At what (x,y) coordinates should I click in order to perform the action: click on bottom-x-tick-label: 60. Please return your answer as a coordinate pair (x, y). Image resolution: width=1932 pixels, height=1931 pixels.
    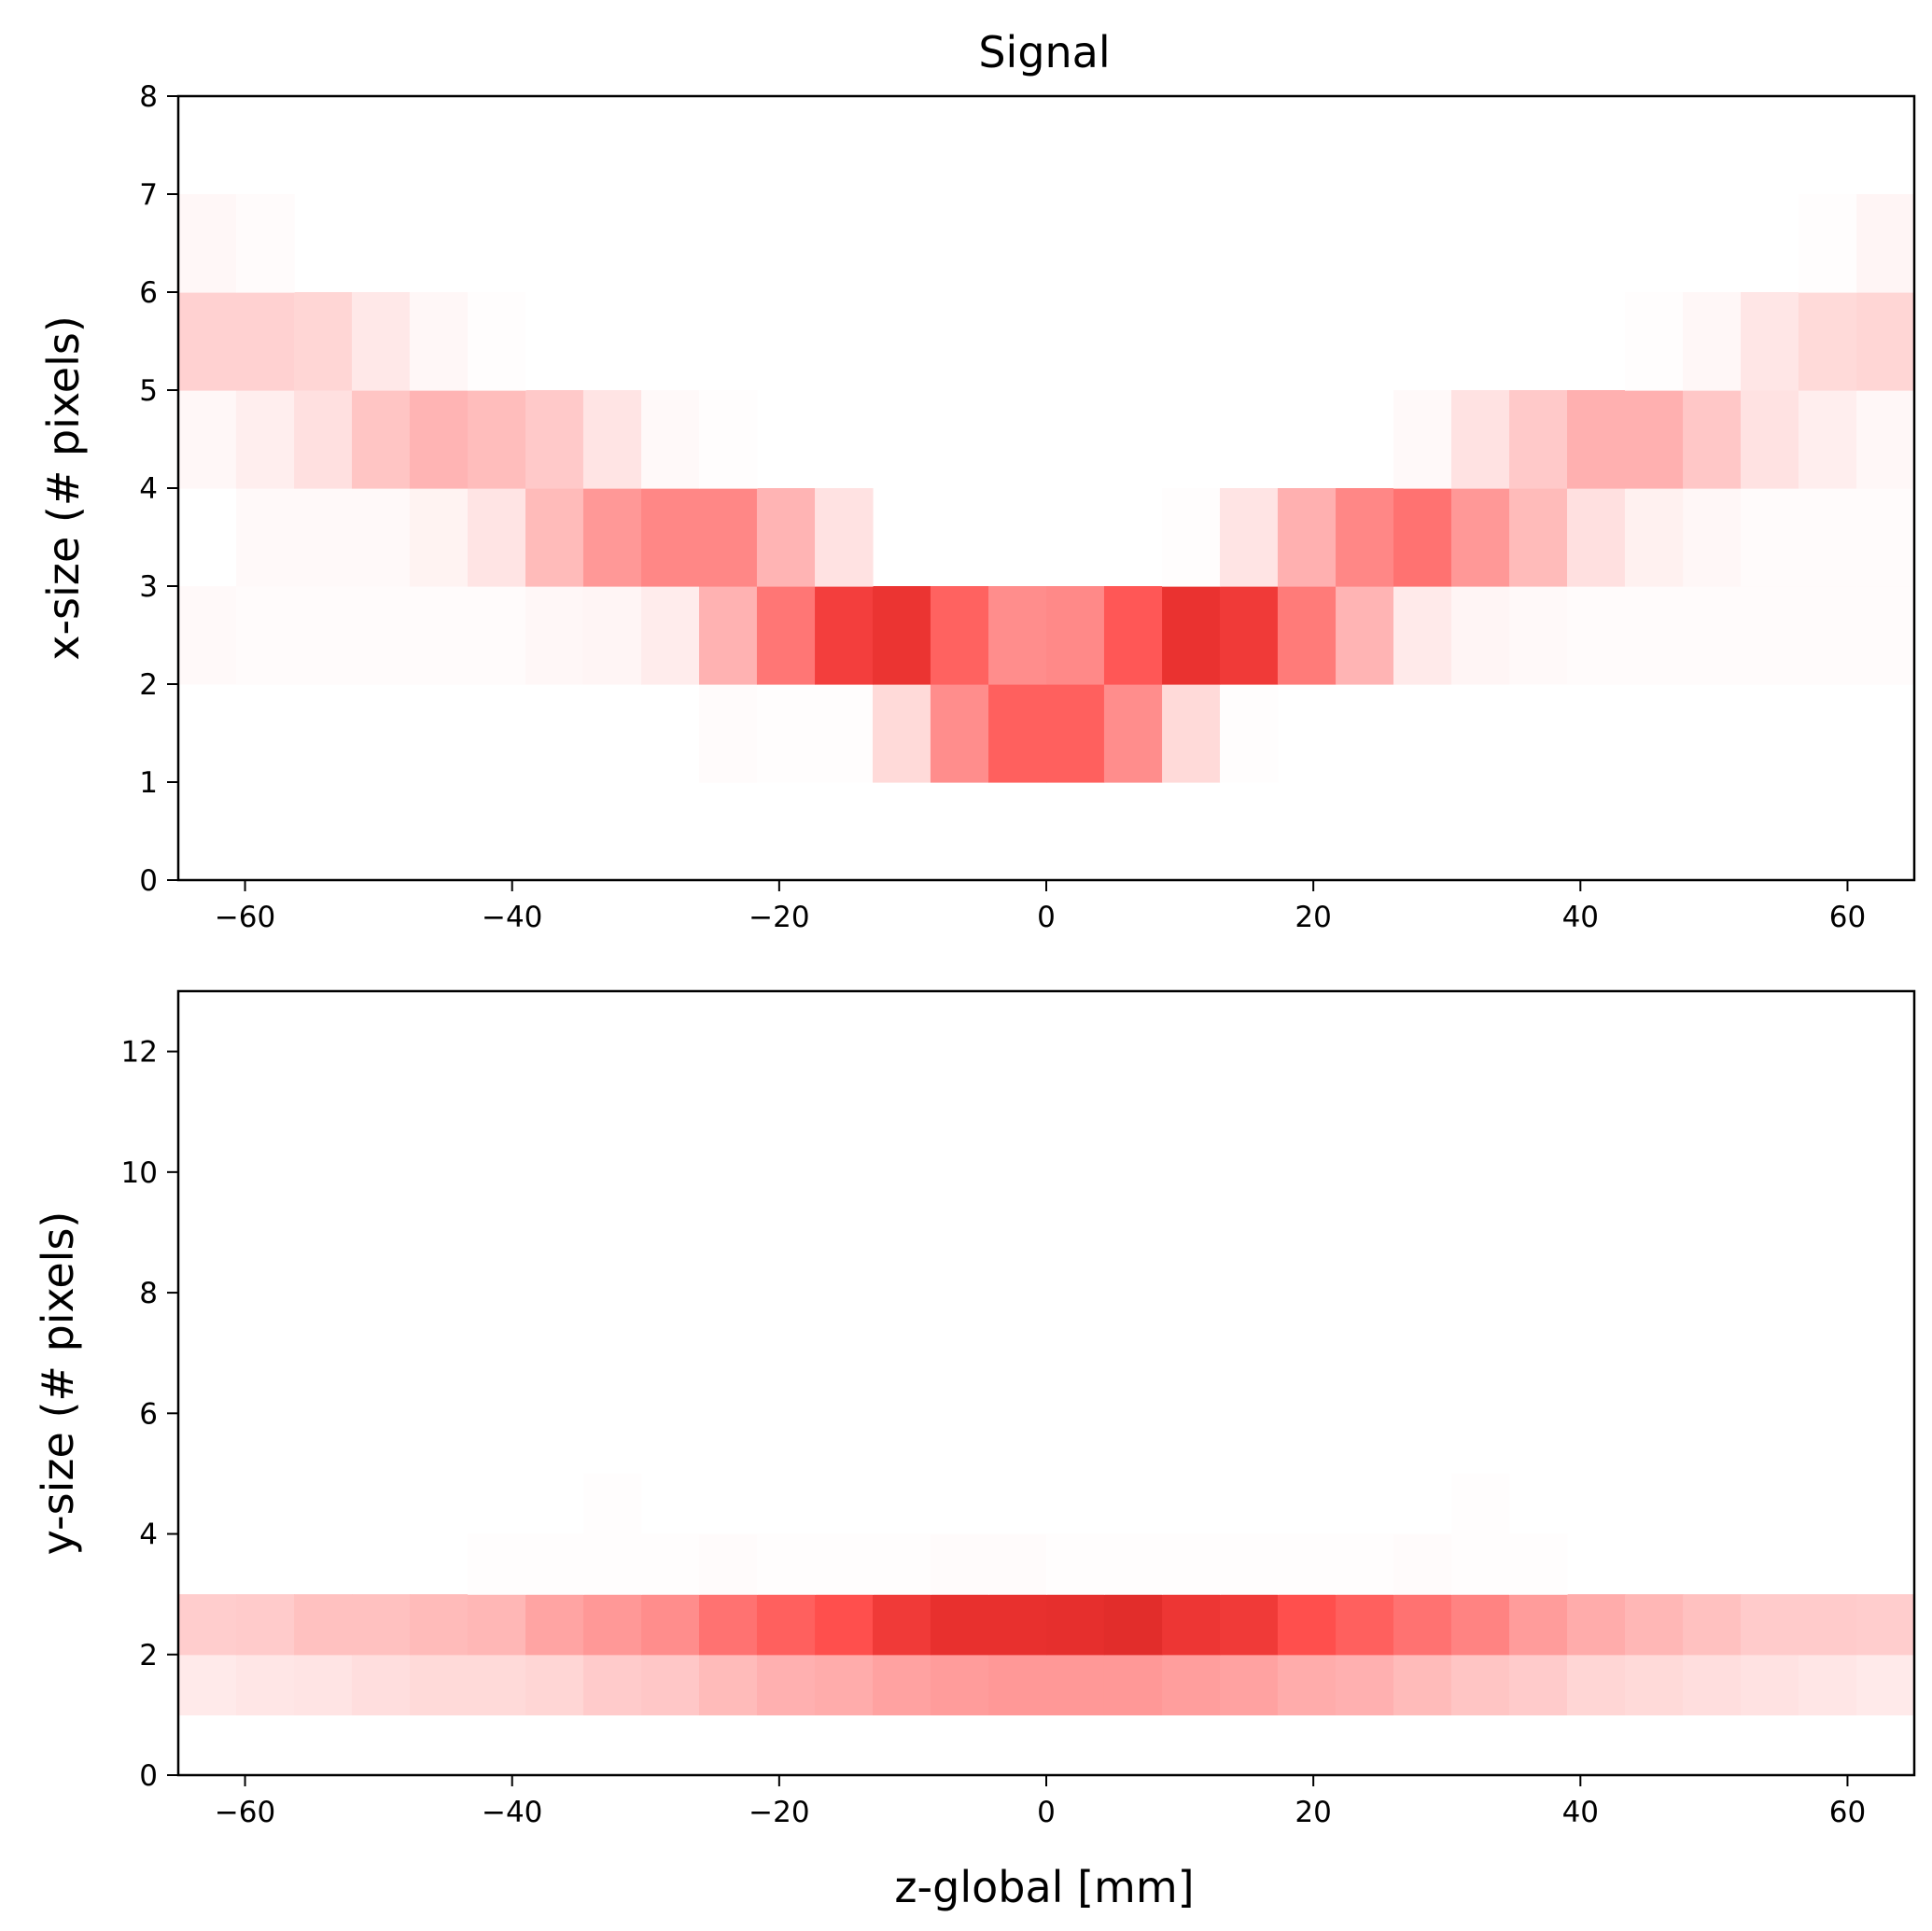
    Looking at the image, I should click on (1847, 1812).